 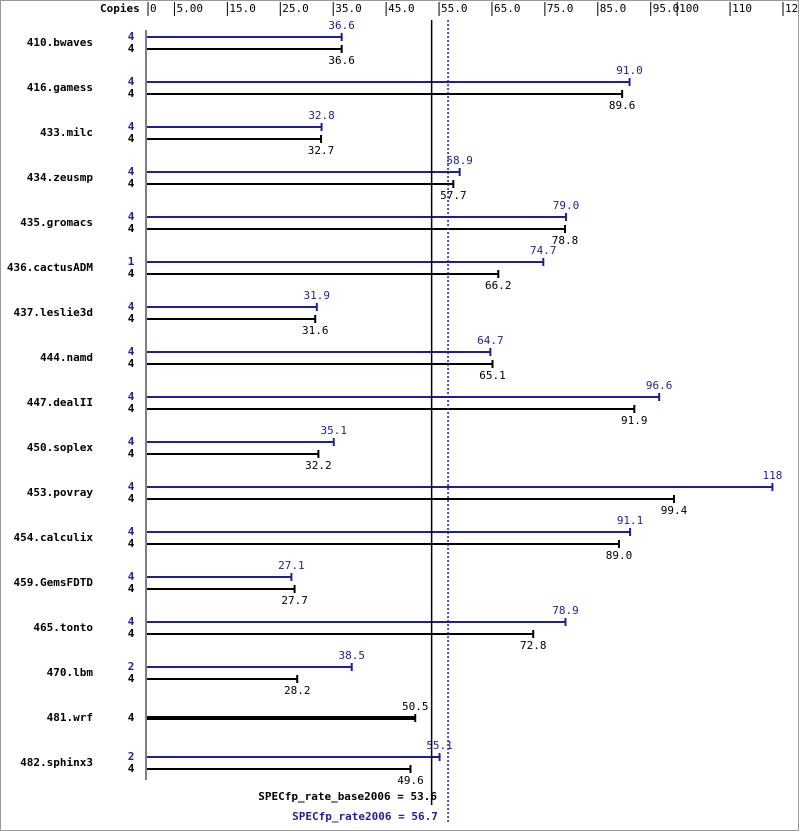 I want to click on value-label: 49.6, so click(x=410, y=780).